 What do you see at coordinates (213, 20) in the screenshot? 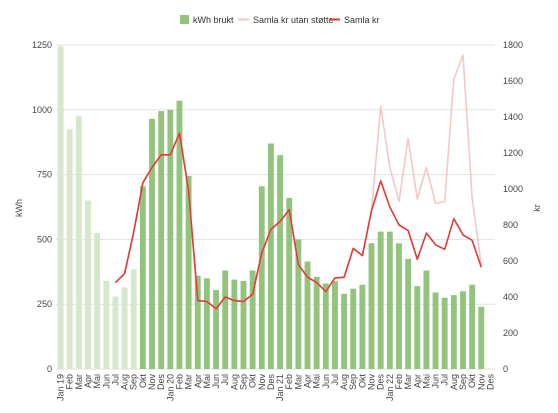
I see `legend-label-kwh: kWh brukt` at bounding box center [213, 20].